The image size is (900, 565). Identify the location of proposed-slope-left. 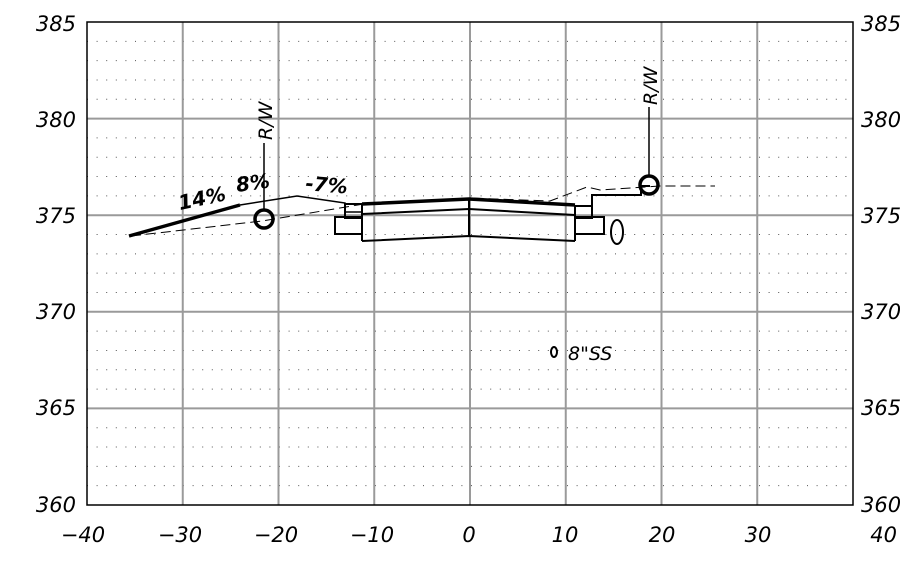
(184, 220).